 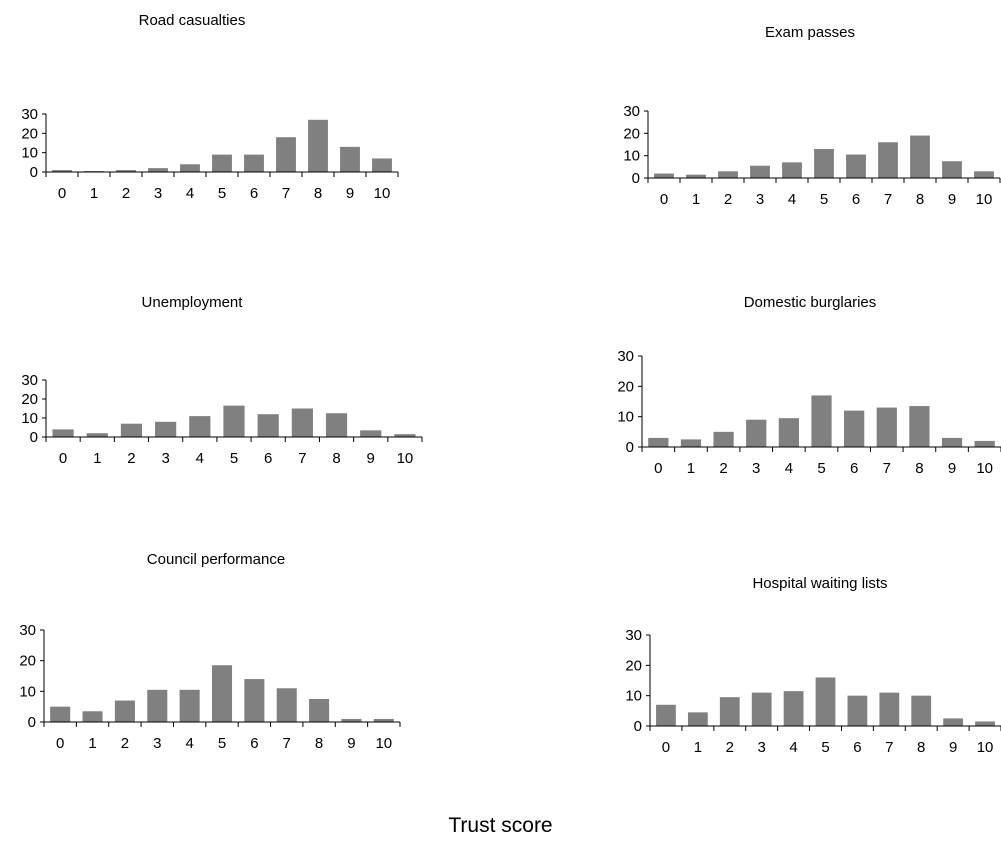 I want to click on chart-title: Unemployment, so click(x=192, y=302).